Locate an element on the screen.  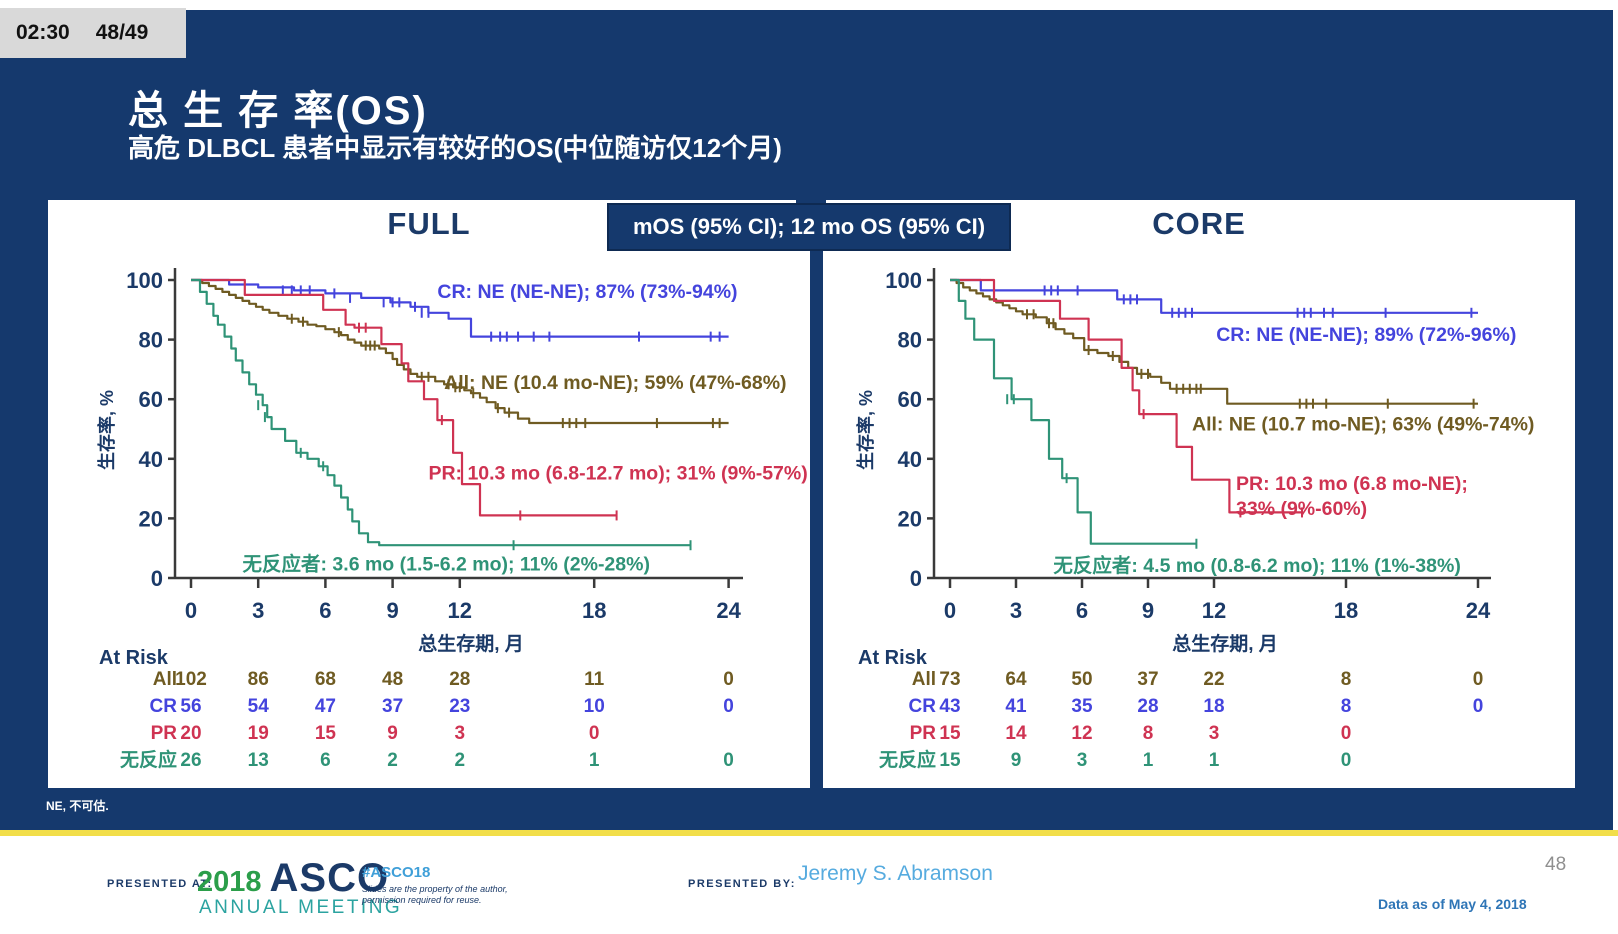
svg-text: 10 is located at coordinates (594, 706).